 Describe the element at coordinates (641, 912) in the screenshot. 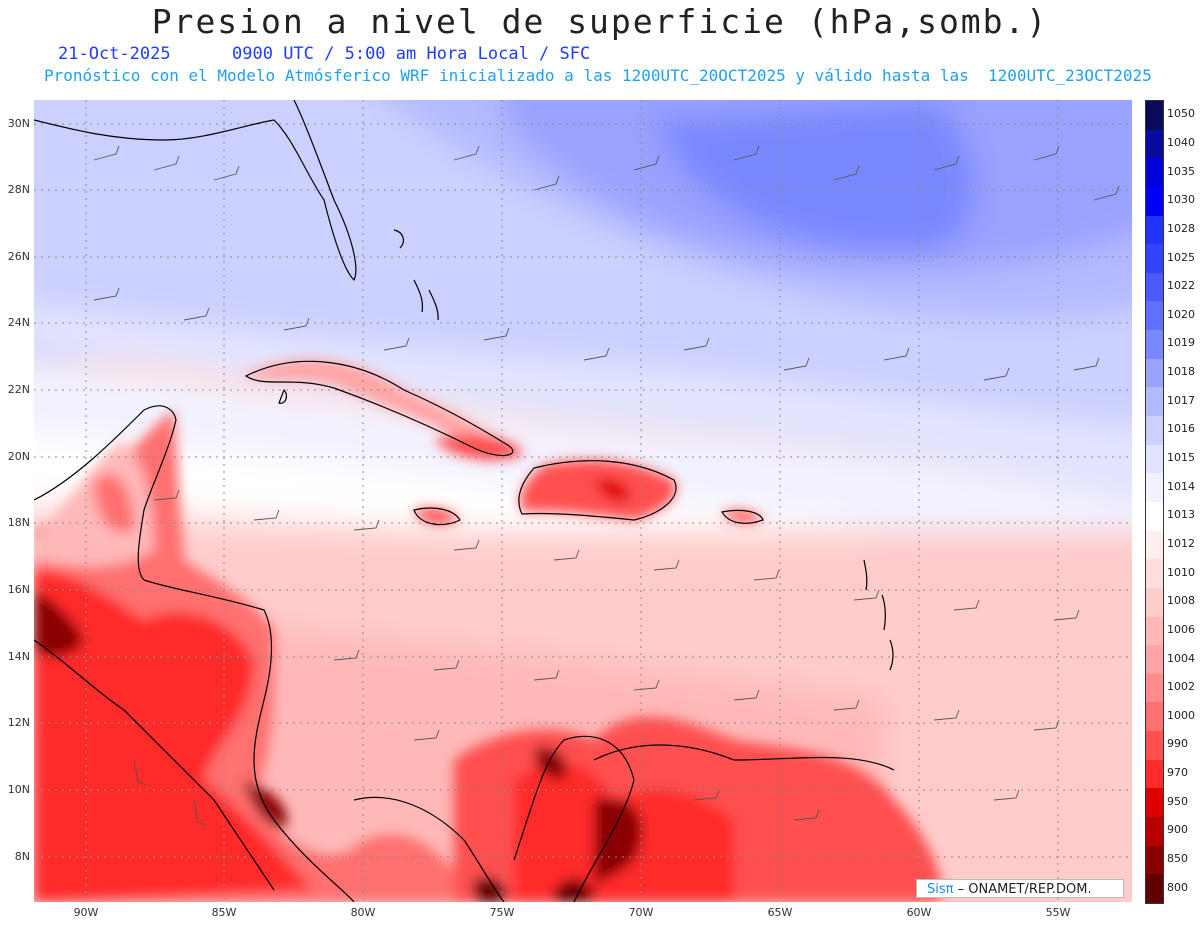

I see `lon-label-70w: 70W` at that location.